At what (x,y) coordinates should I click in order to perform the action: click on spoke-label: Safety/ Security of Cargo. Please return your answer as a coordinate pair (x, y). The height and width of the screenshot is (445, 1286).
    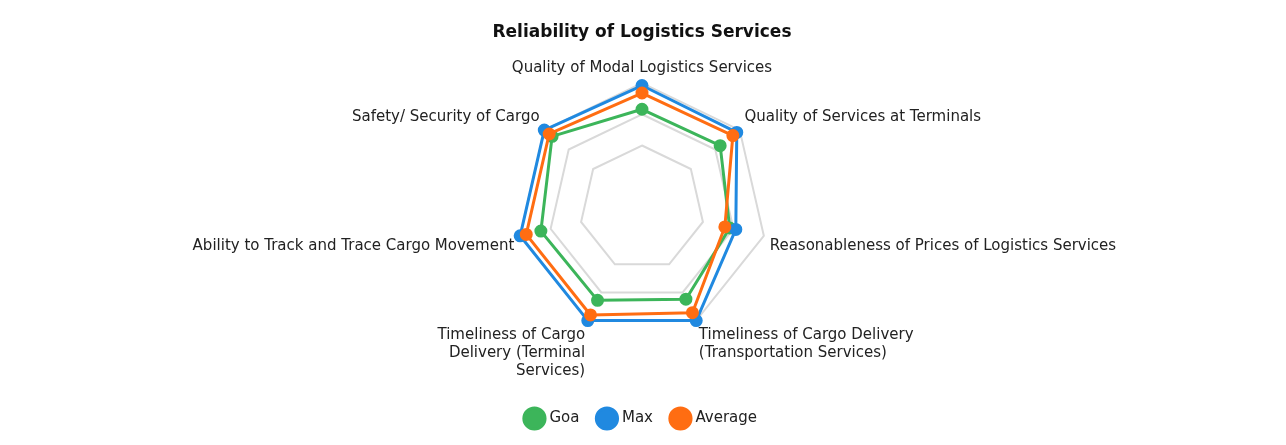
    Looking at the image, I should click on (445, 116).